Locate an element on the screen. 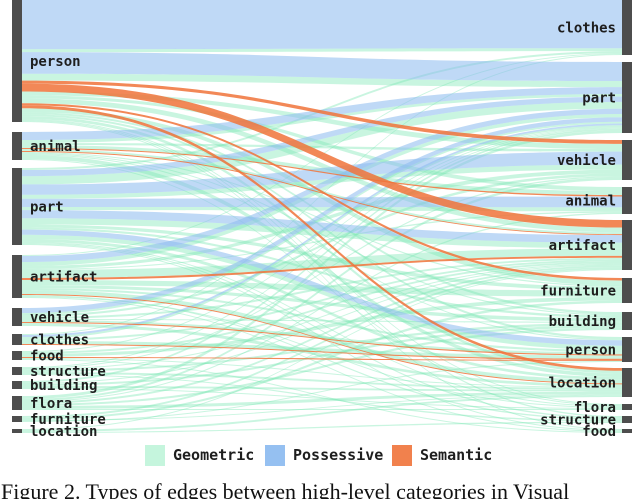 This screenshot has width=640, height=499. edge-location-to-structure-geometric is located at coordinates (322, 427).